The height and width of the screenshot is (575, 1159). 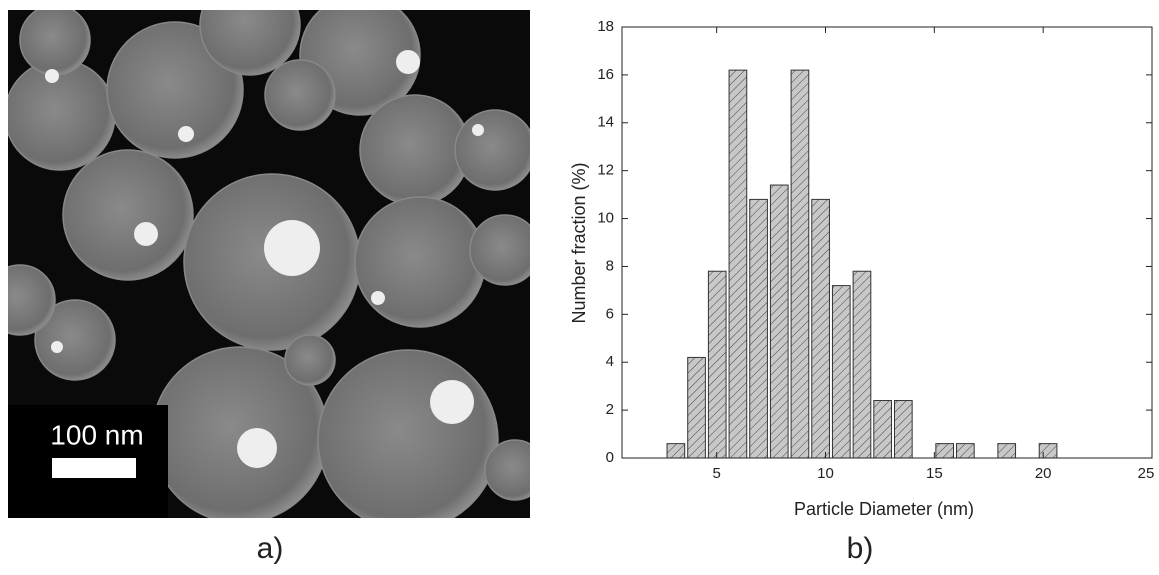 I want to click on x-axis-label: Particle Diameter (nm), so click(x=884, y=509).